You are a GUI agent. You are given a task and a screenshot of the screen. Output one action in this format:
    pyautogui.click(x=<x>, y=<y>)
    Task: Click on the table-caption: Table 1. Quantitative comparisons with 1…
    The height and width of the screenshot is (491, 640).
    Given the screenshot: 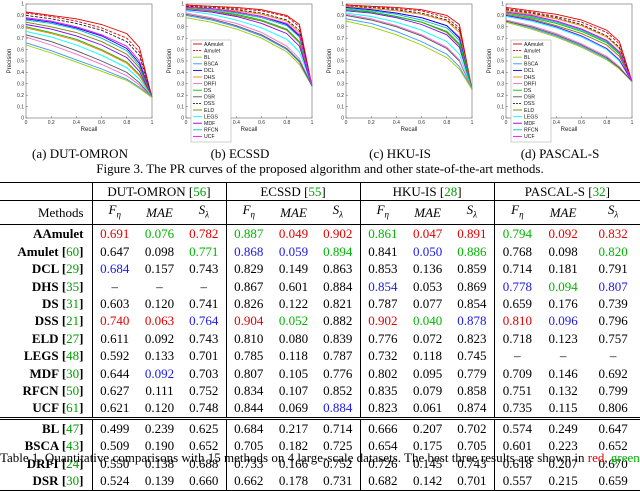 What is the action you would take?
    pyautogui.click(x=320, y=461)
    